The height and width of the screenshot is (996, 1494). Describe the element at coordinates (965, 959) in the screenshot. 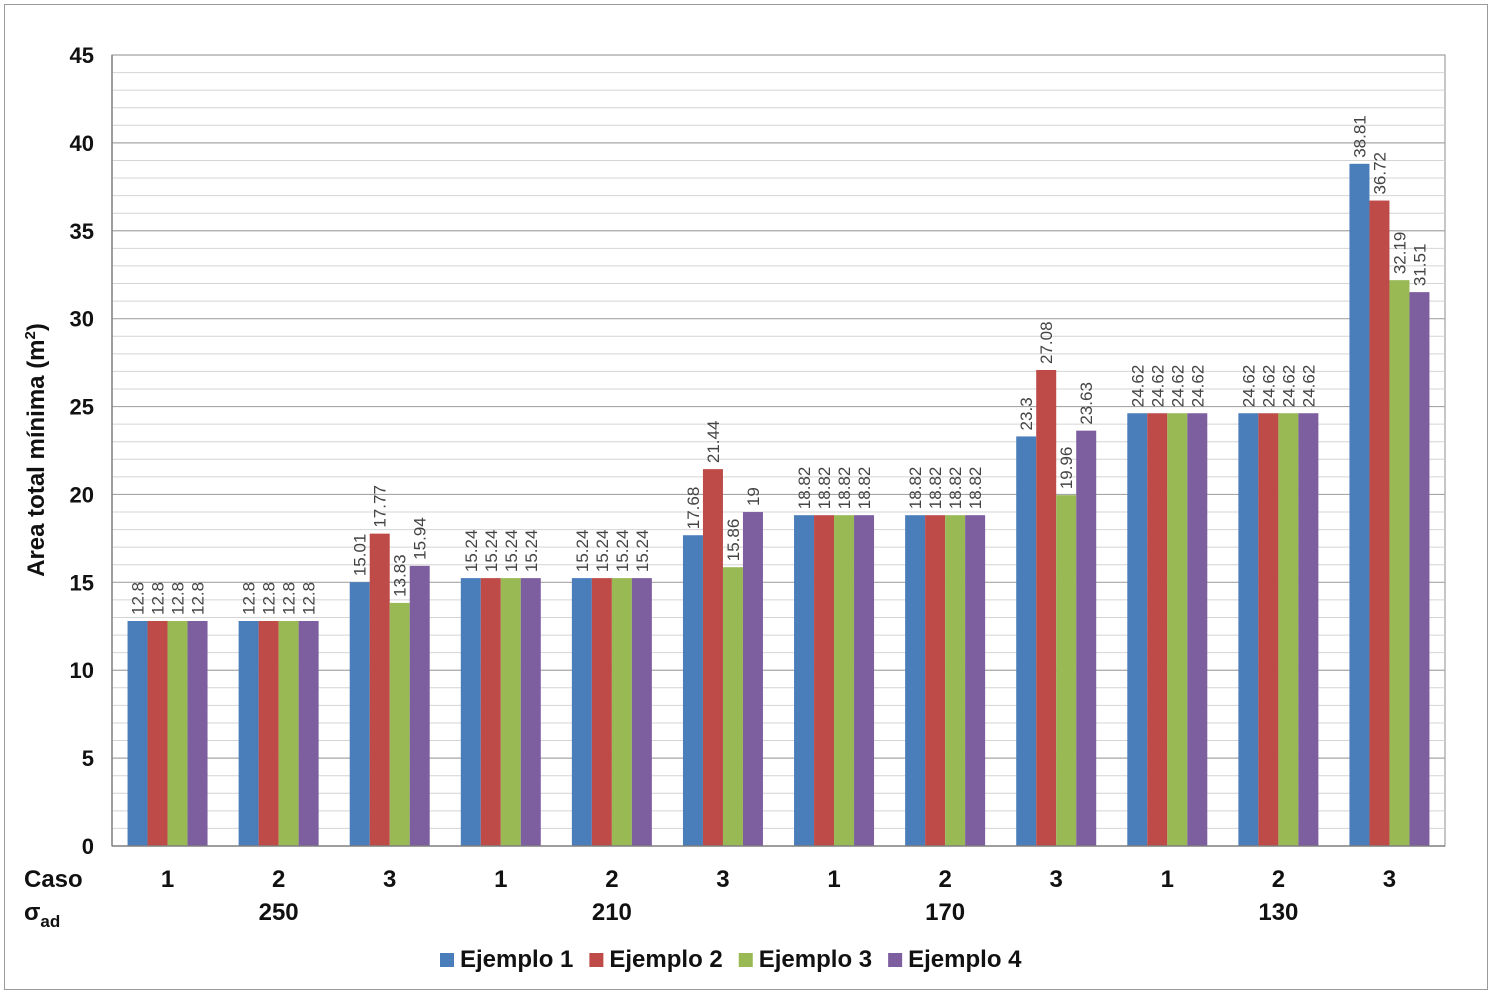

I see `legend-label: Ejemplo 4` at that location.